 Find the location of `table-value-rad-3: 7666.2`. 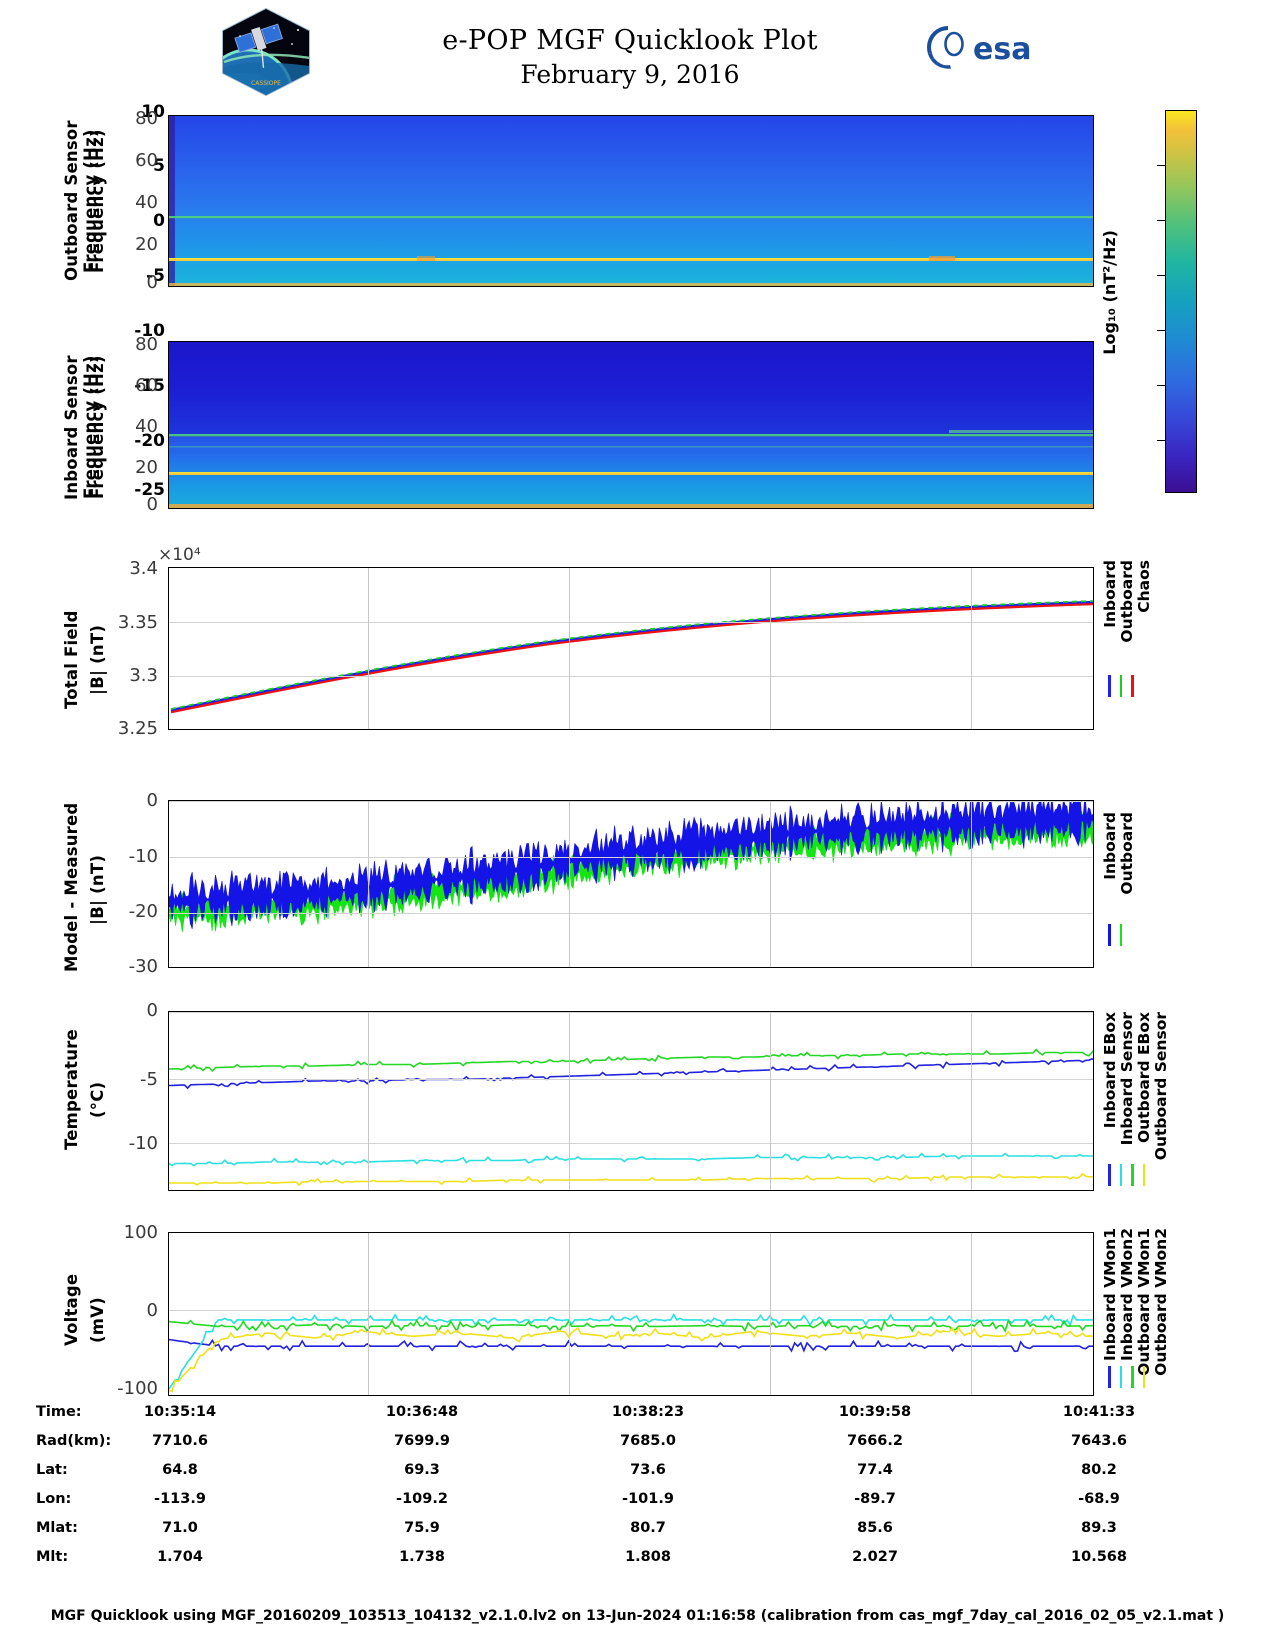

table-value-rad-3: 7666.2 is located at coordinates (875, 1441).